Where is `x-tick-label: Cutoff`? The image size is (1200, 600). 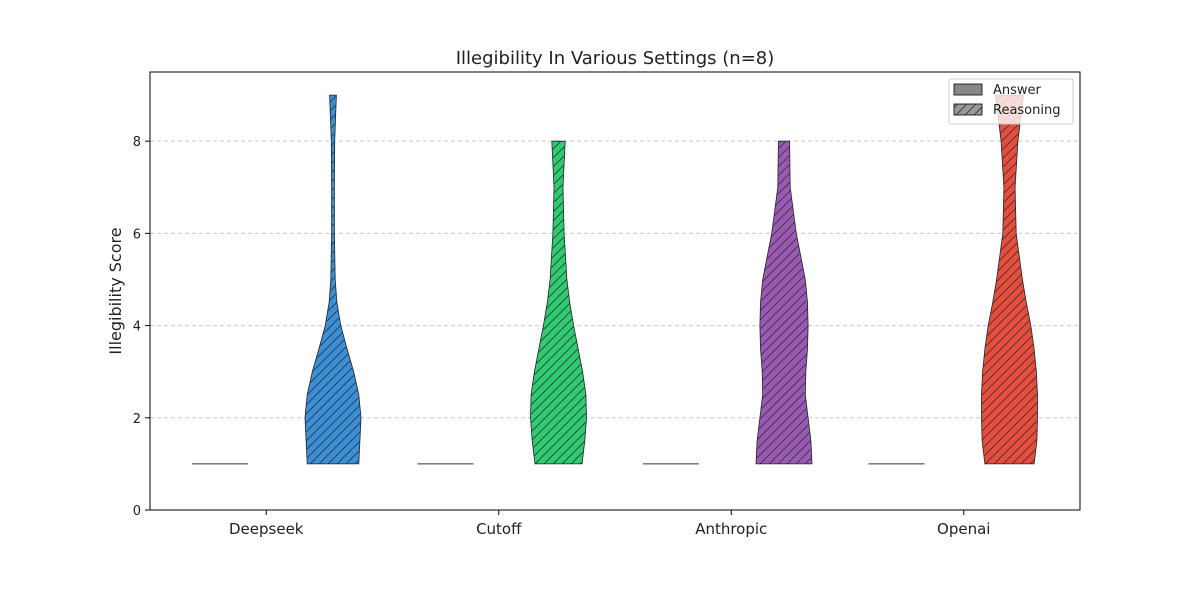 x-tick-label: Cutoff is located at coordinates (499, 529).